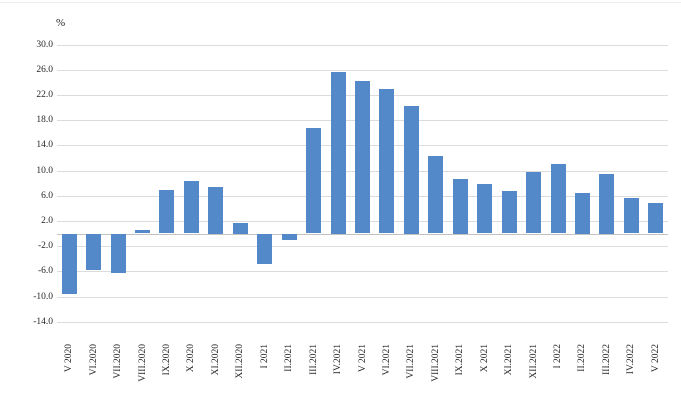 Image resolution: width=681 pixels, height=411 pixels. I want to click on x-tick-label: I 2021, so click(265, 356).